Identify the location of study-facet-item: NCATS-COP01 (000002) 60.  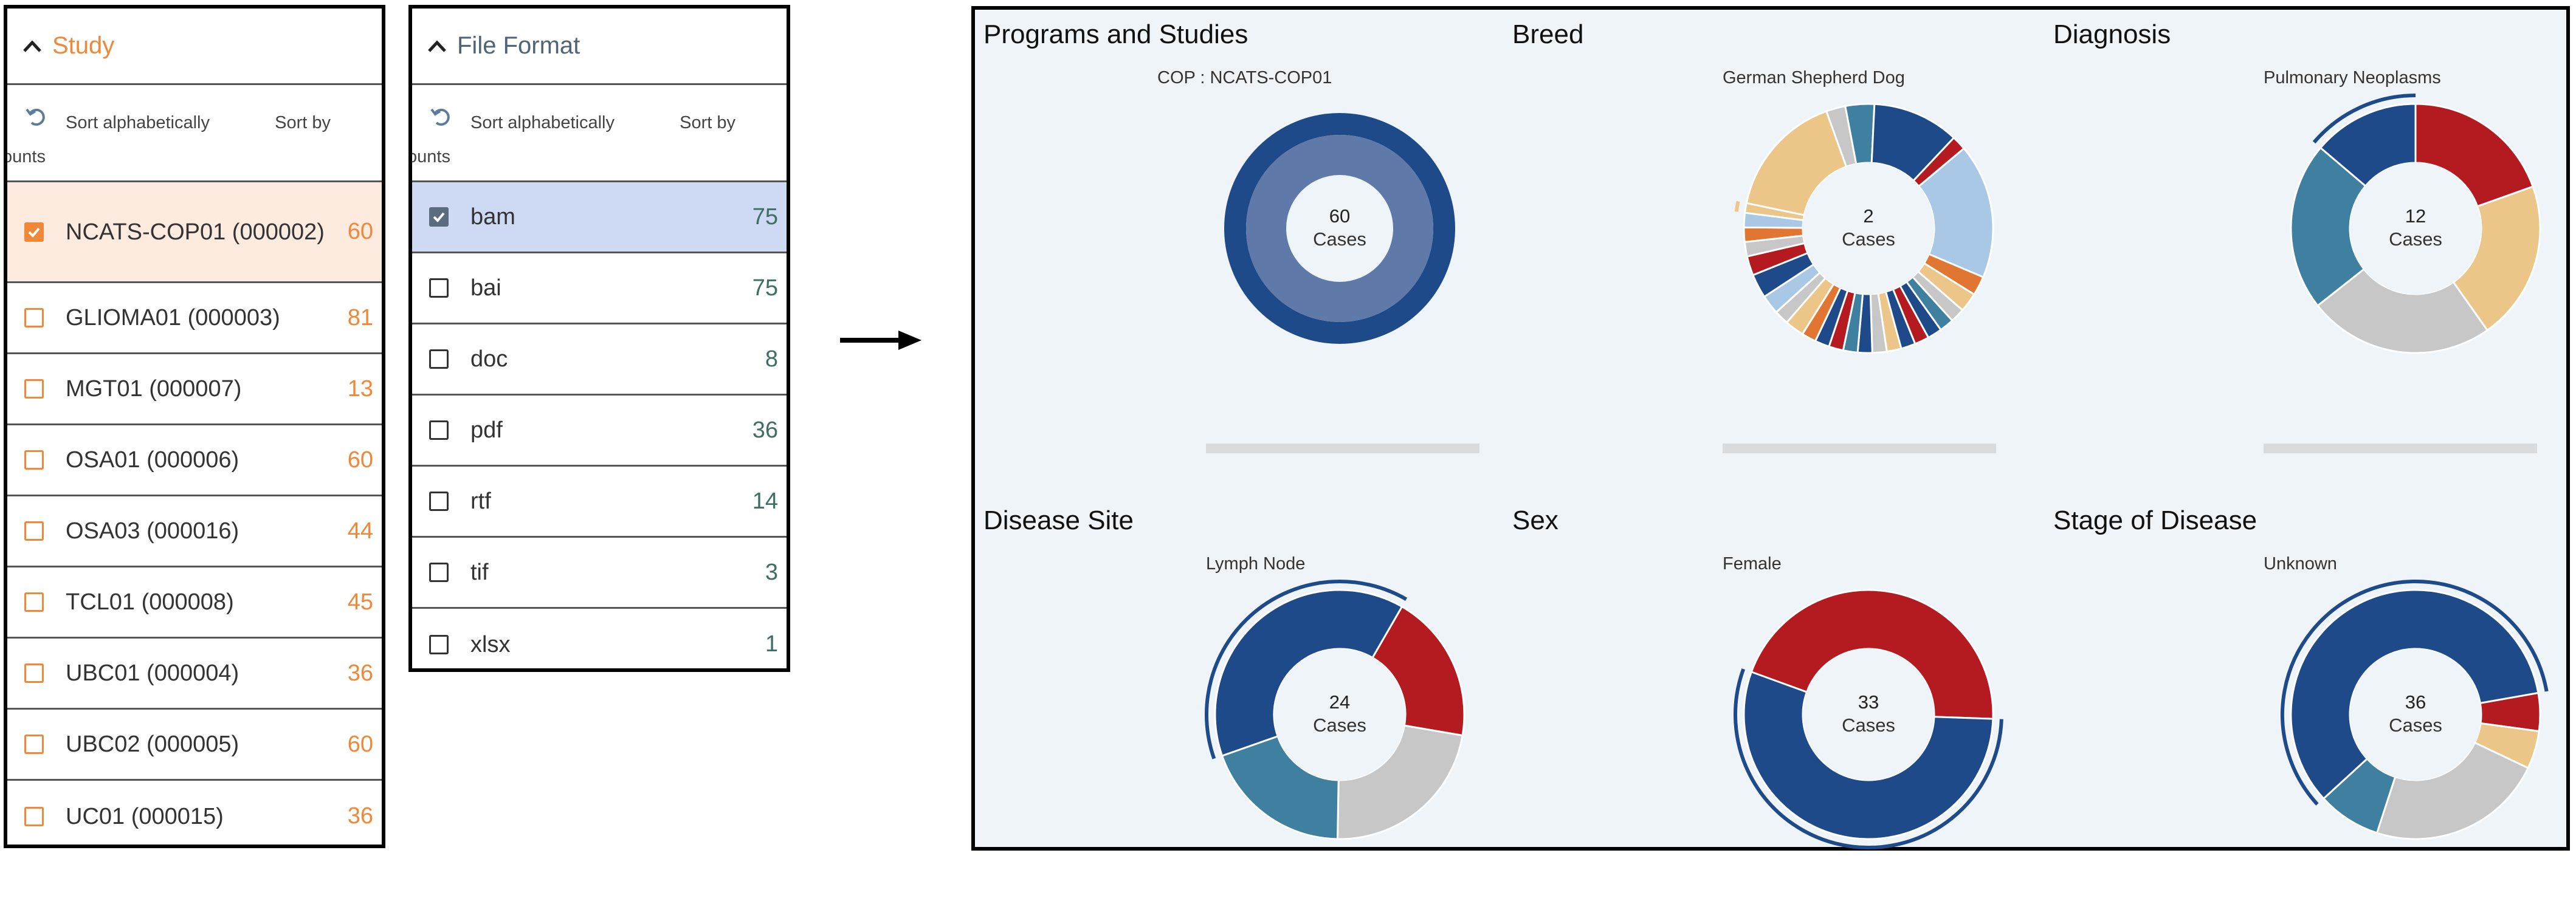
(195, 232).